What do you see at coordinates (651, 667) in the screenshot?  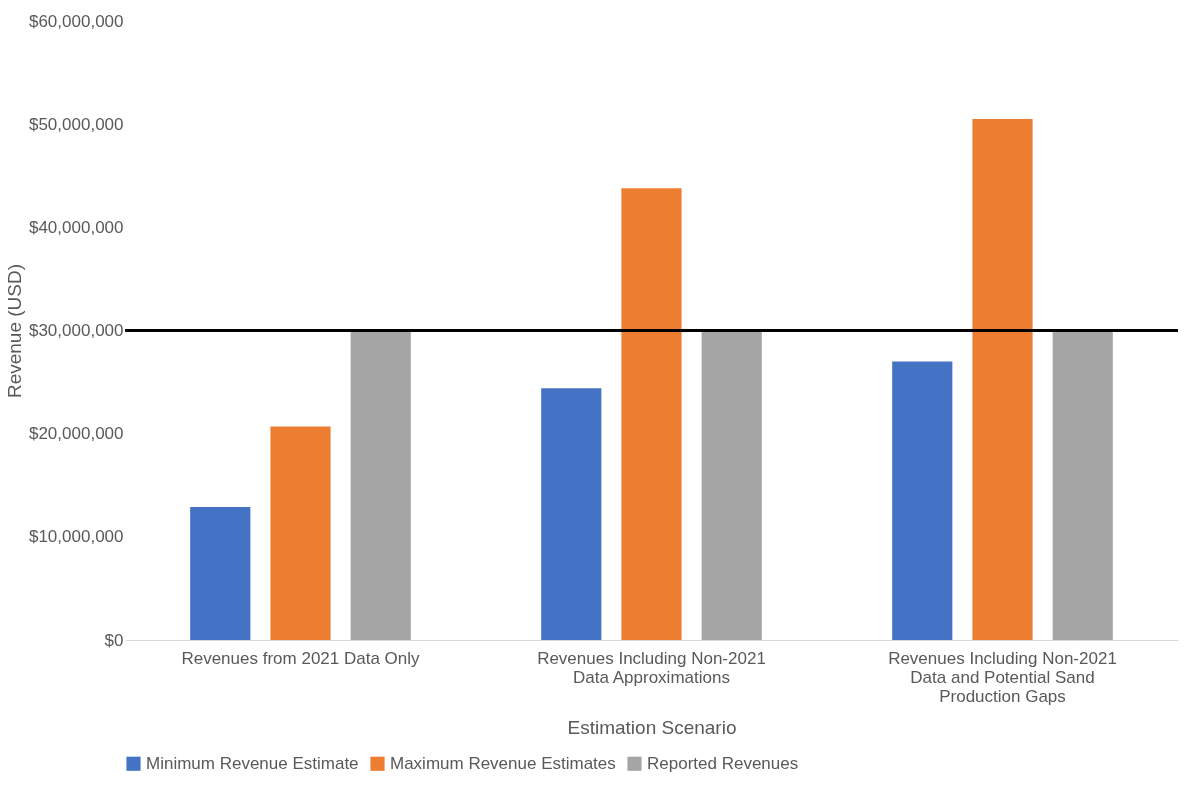 I see `x-tick-label: Revenues Including Non-2021 Data Approximations` at bounding box center [651, 667].